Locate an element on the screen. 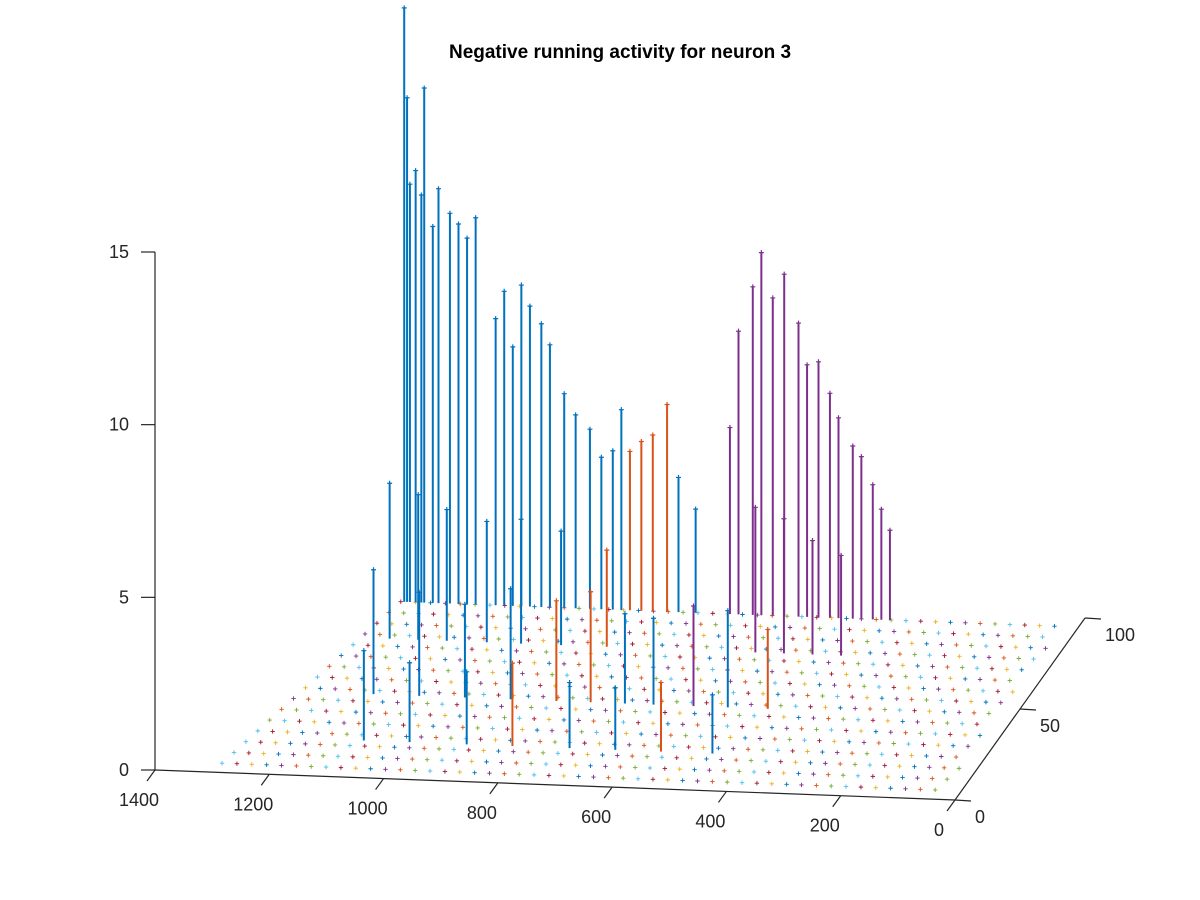 The height and width of the screenshot is (900, 1200). z-tick-label: 15 is located at coordinates (119, 252).